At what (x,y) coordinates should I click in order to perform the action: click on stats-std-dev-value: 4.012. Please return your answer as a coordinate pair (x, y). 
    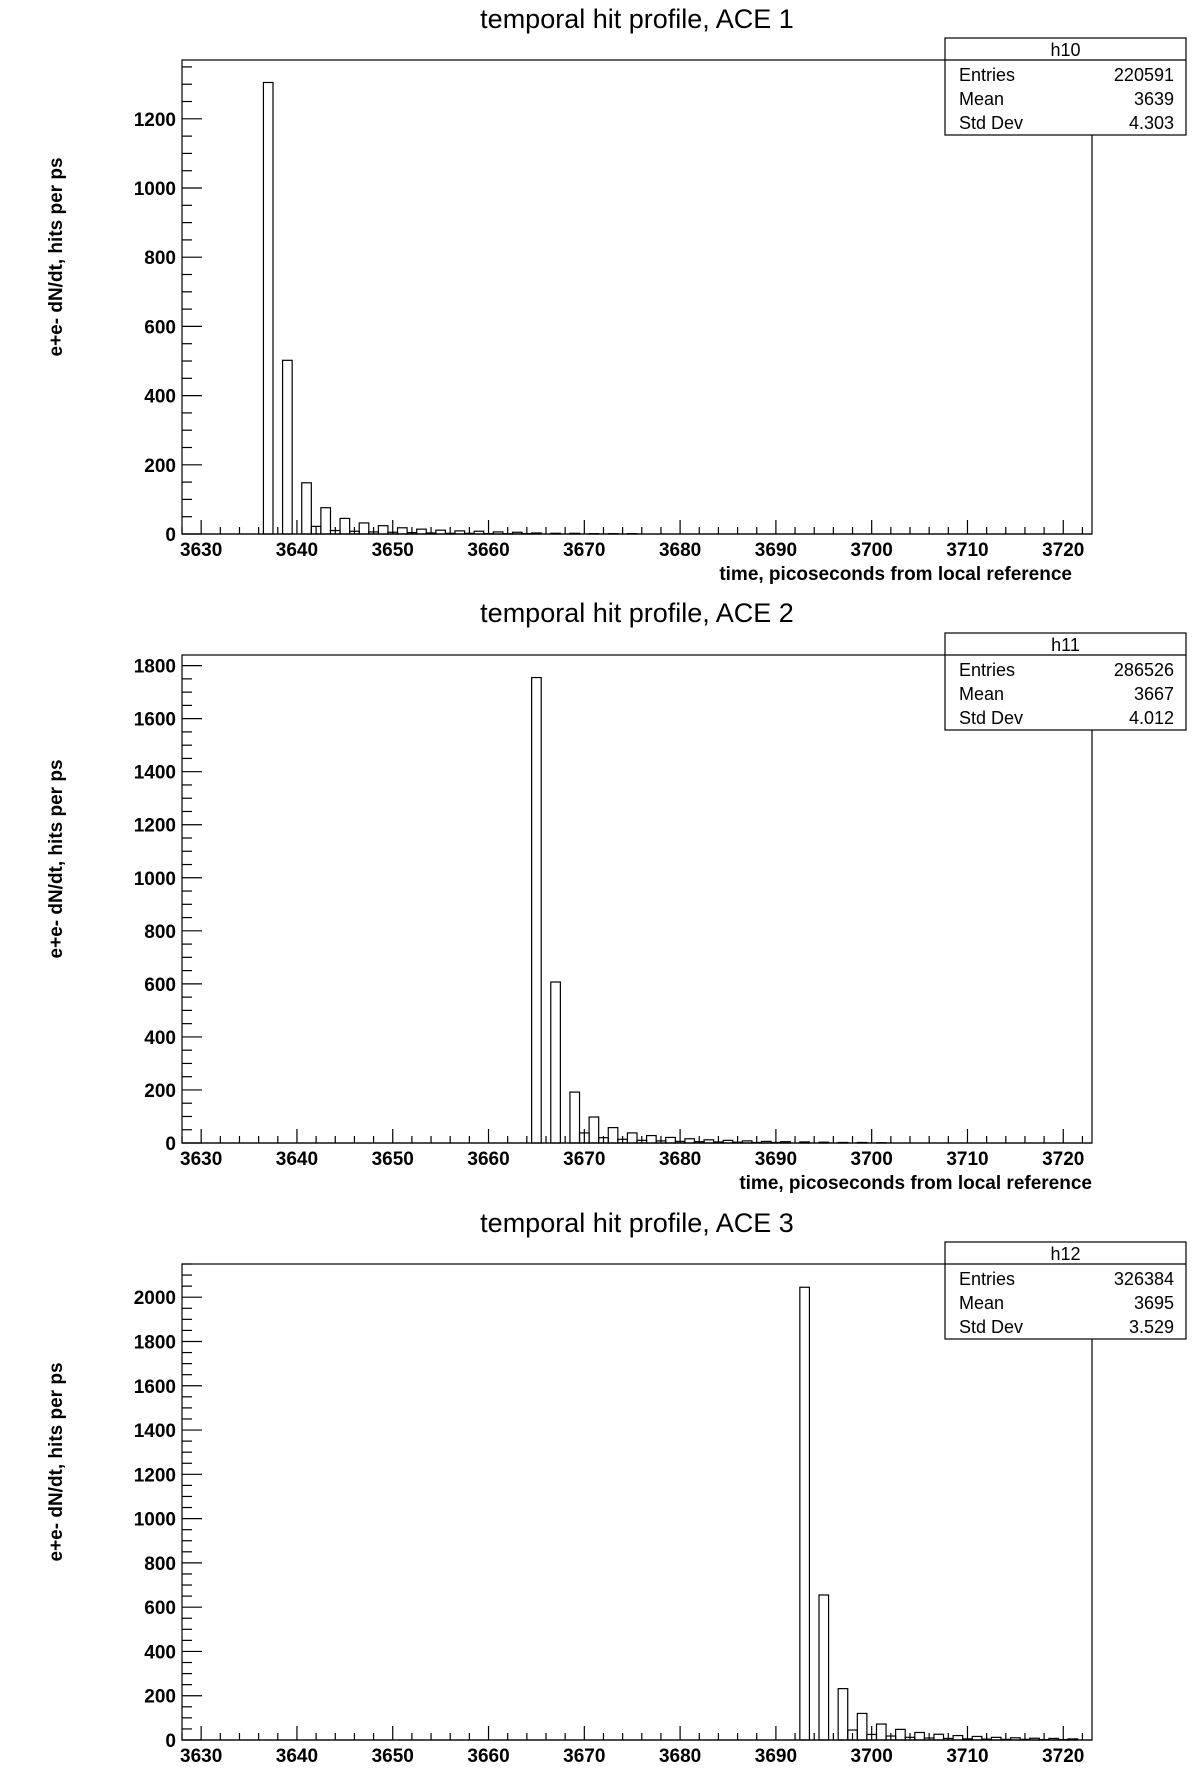
    Looking at the image, I should click on (1151, 718).